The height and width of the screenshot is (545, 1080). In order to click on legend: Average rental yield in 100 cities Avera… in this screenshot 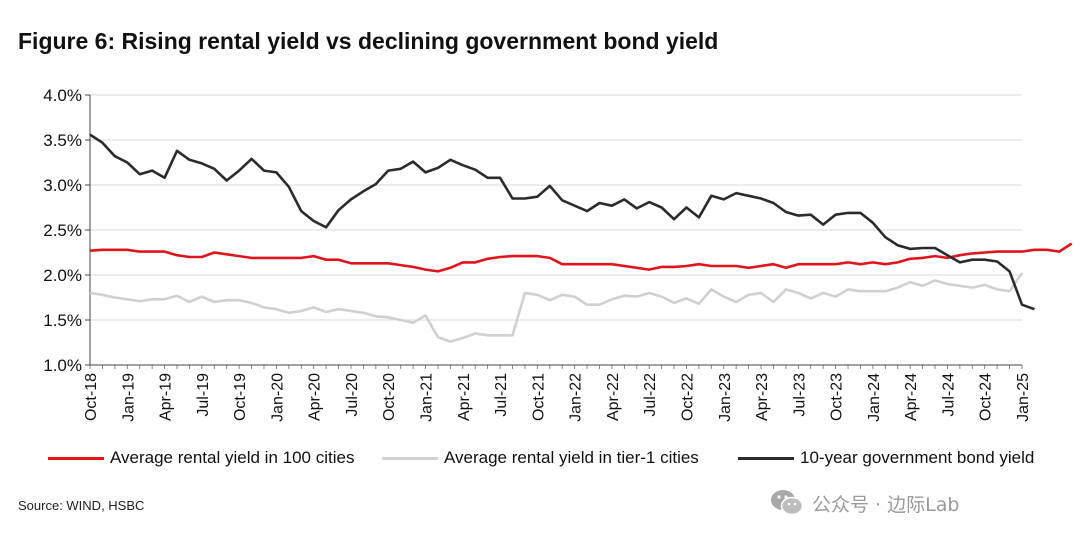, I will do `click(540, 462)`.